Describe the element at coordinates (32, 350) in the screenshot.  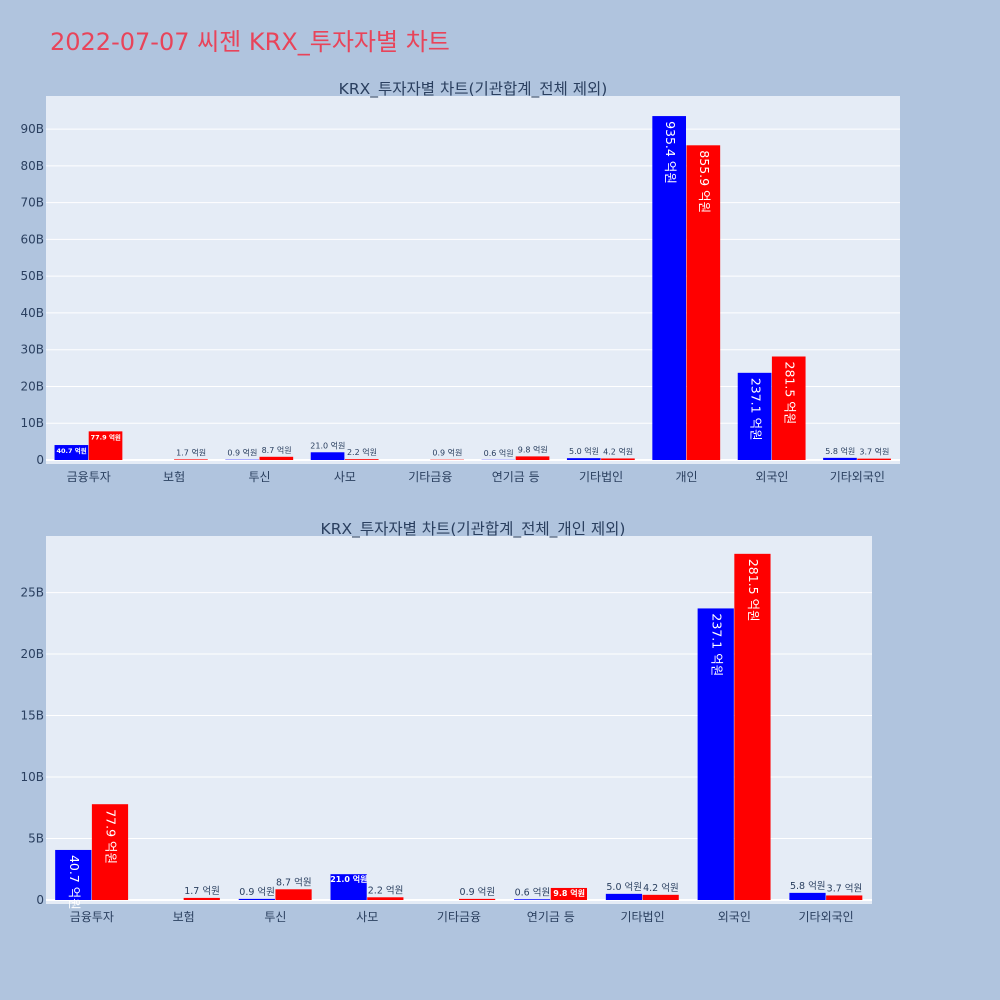
I see `y-tick-label: 30B` at that location.